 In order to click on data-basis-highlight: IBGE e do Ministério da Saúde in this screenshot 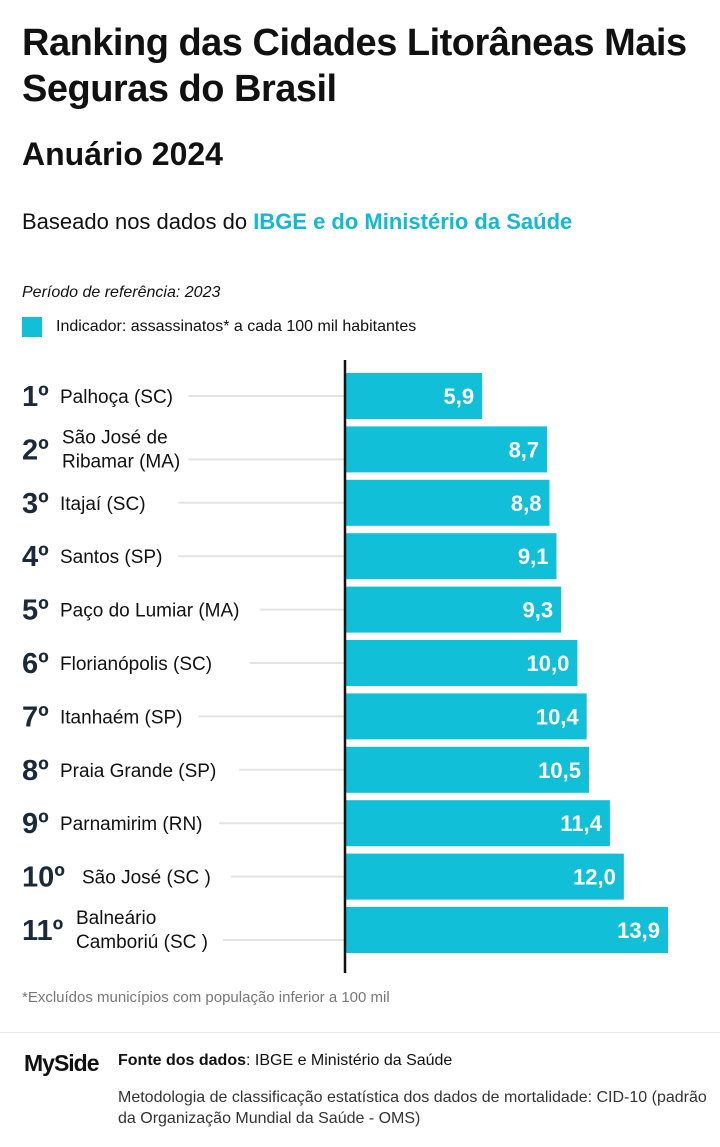, I will do `click(413, 221)`.